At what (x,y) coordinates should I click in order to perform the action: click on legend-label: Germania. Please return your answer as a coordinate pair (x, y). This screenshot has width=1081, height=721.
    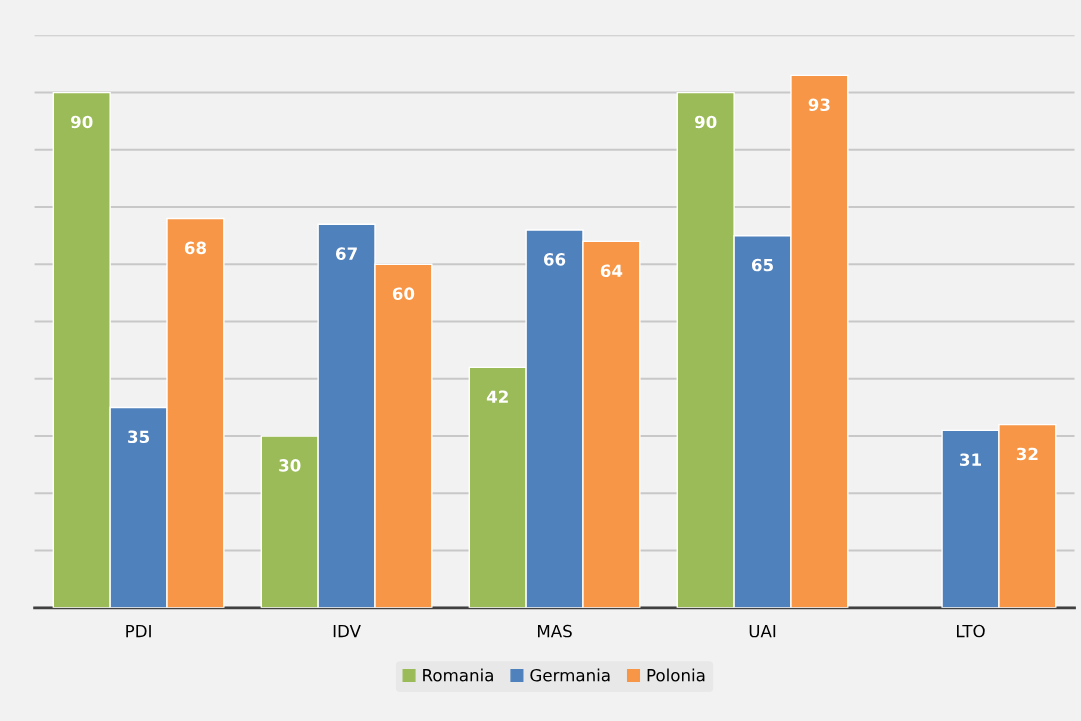
    Looking at the image, I should click on (570, 675).